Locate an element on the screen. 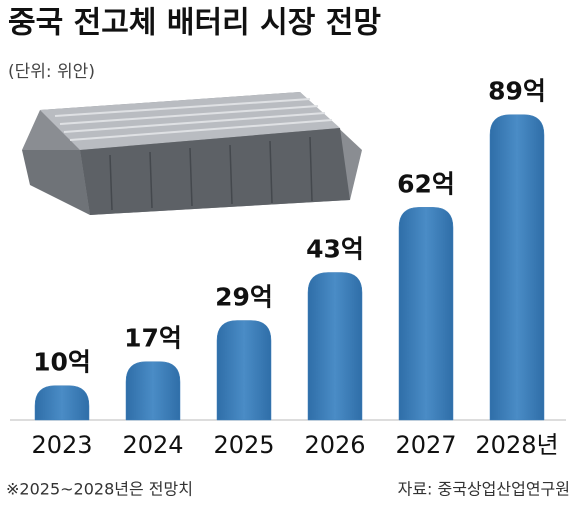 The height and width of the screenshot is (508, 576). x-tick-label: 2028년 is located at coordinates (516, 445).